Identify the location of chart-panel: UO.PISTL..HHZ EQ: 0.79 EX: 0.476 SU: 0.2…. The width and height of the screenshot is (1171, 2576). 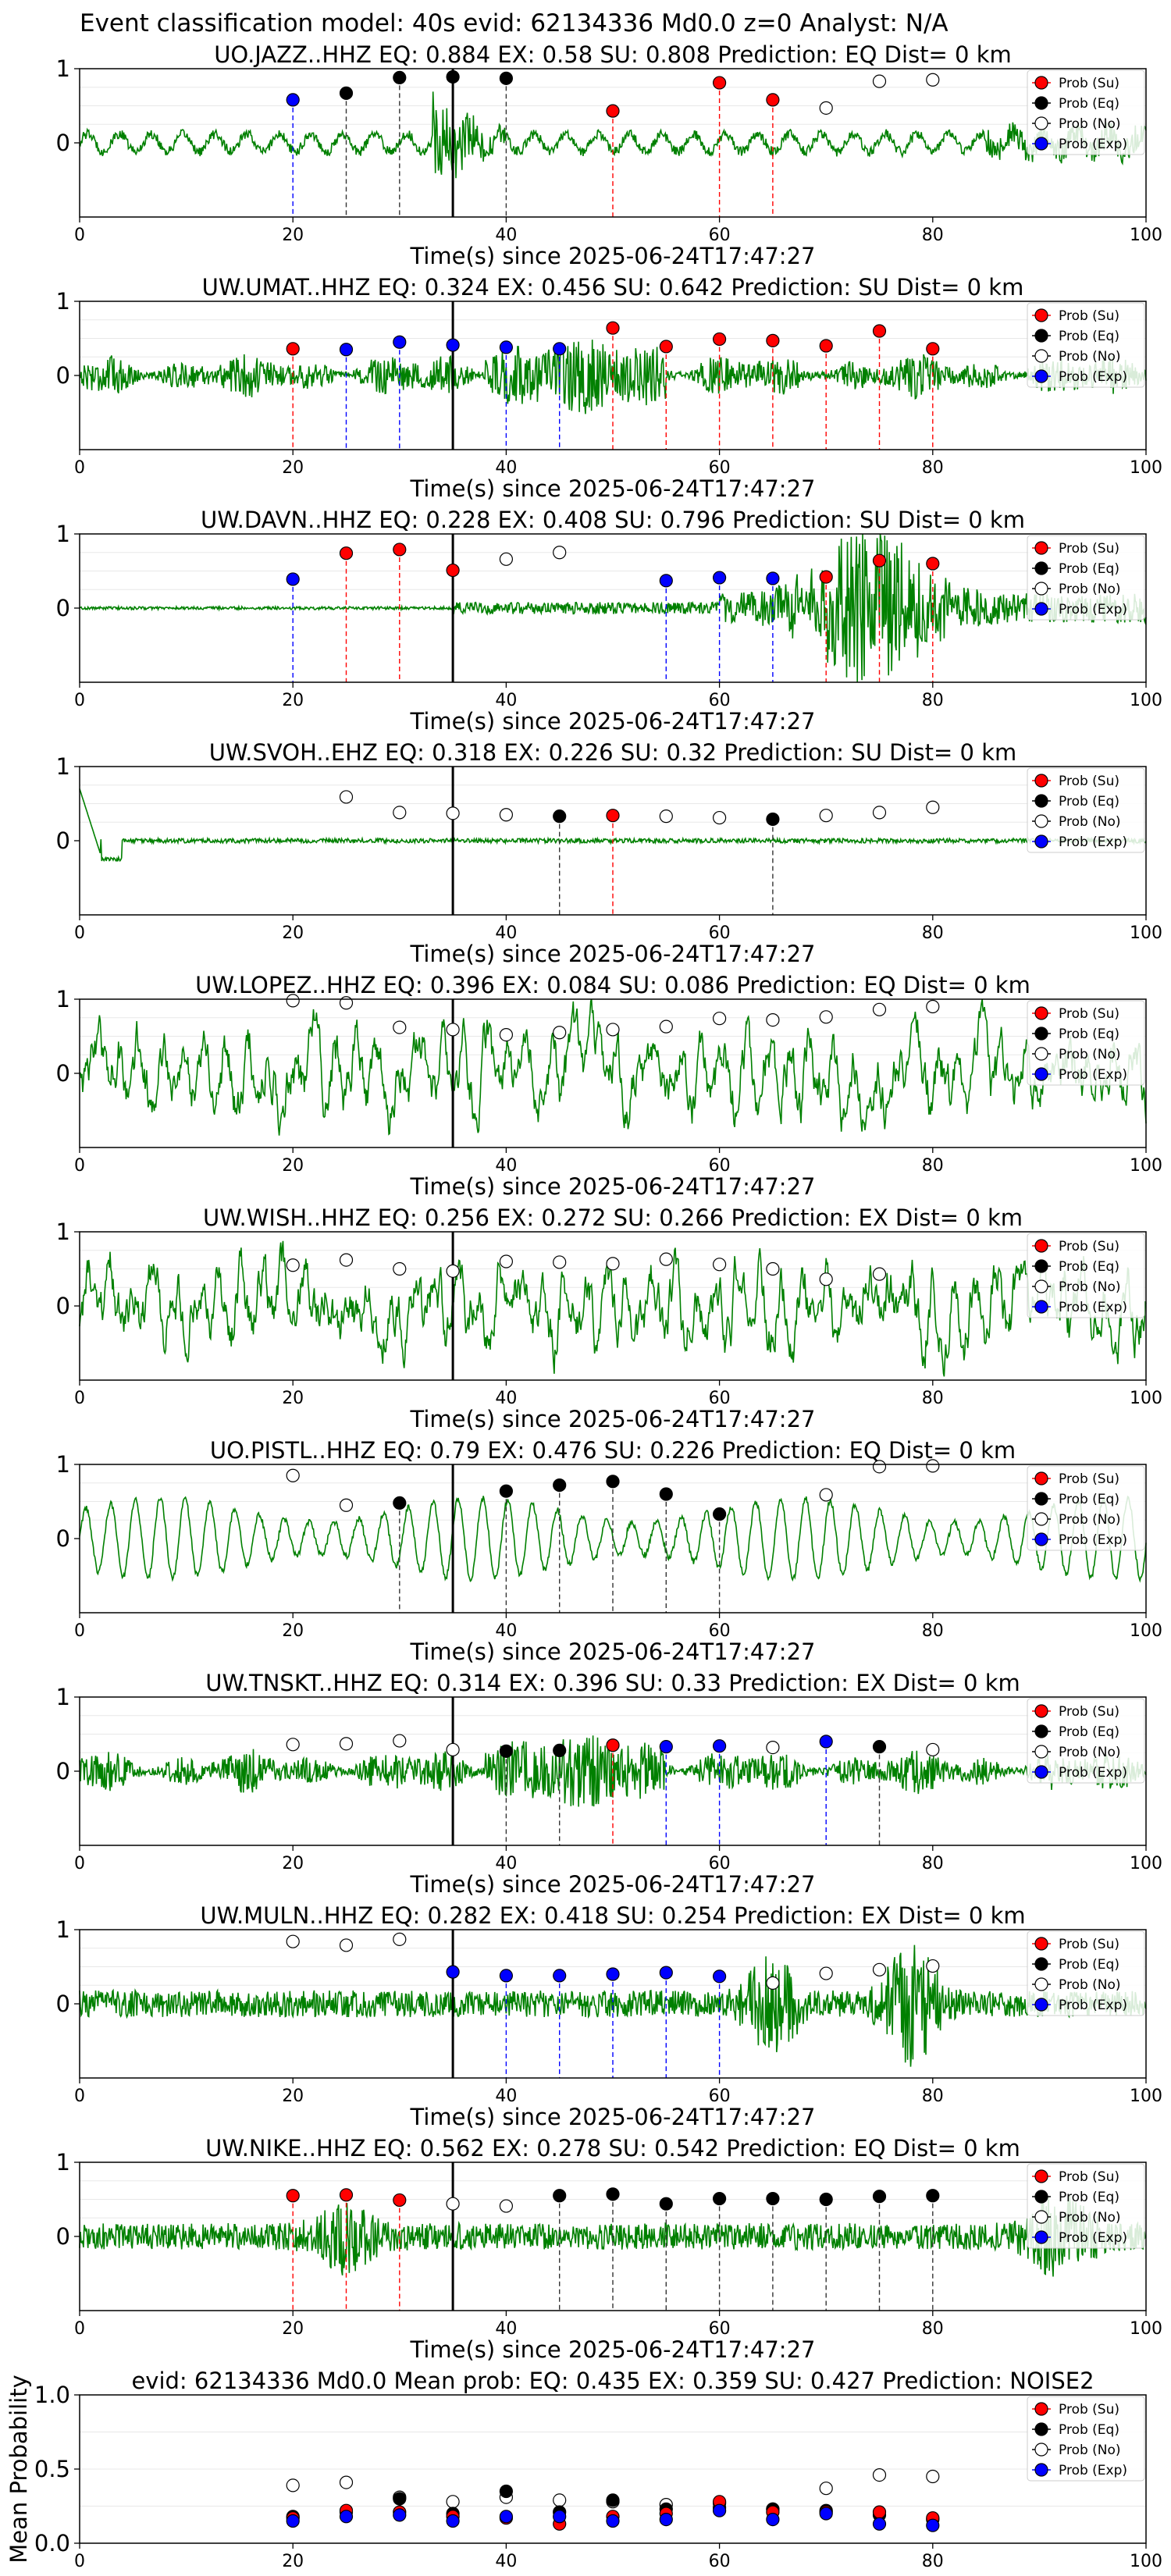
(609, 1551).